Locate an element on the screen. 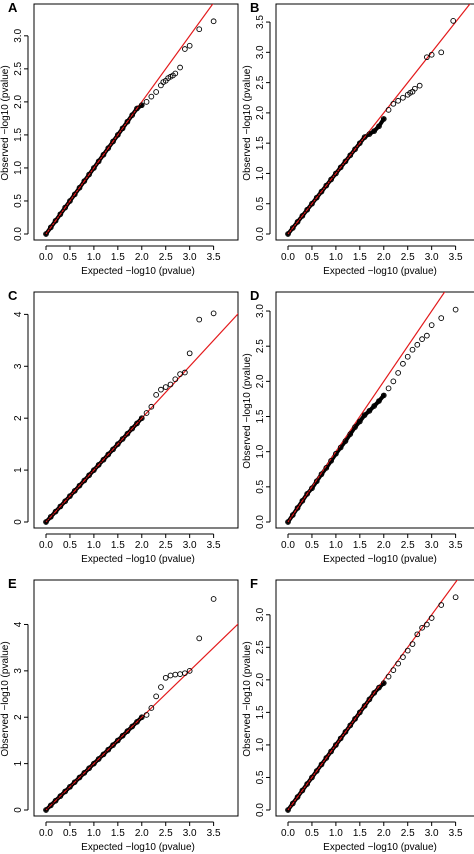 The image size is (474, 854). y-tick-label: 1.0 is located at coordinates (260, 173).